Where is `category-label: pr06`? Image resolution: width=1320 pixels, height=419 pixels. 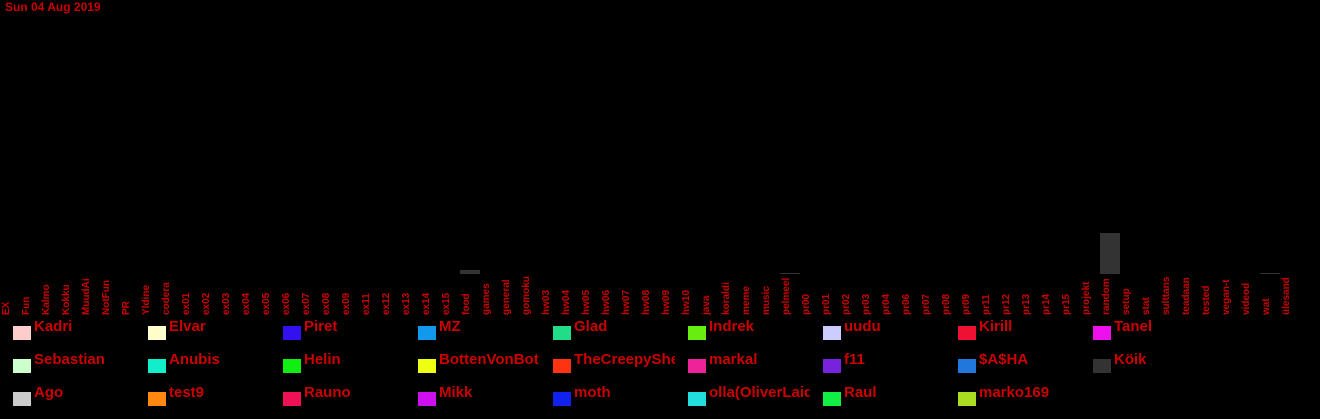 category-label: pr06 is located at coordinates (906, 304).